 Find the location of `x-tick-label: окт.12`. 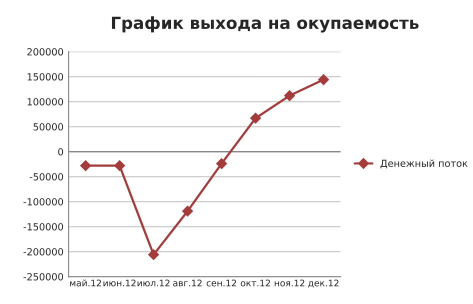

x-tick-label: окт.12 is located at coordinates (255, 283).